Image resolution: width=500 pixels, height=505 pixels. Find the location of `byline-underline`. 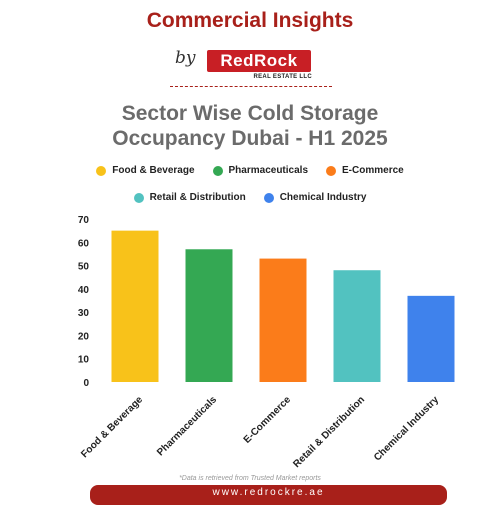

byline-underline is located at coordinates (251, 86).